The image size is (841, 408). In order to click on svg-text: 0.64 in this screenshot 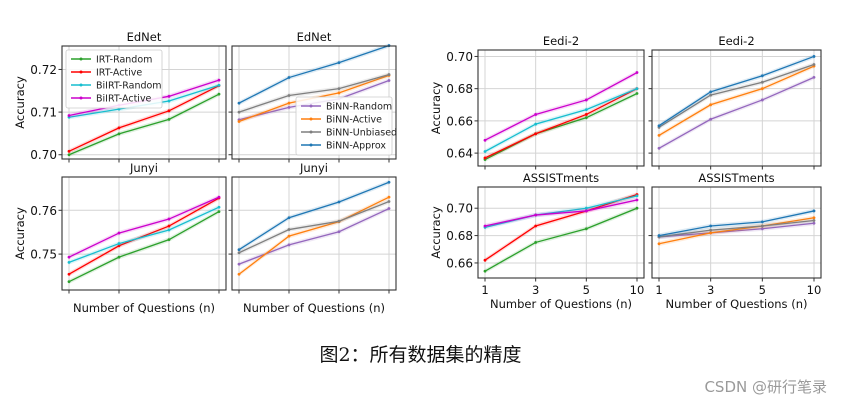, I will do `click(459, 154)`.